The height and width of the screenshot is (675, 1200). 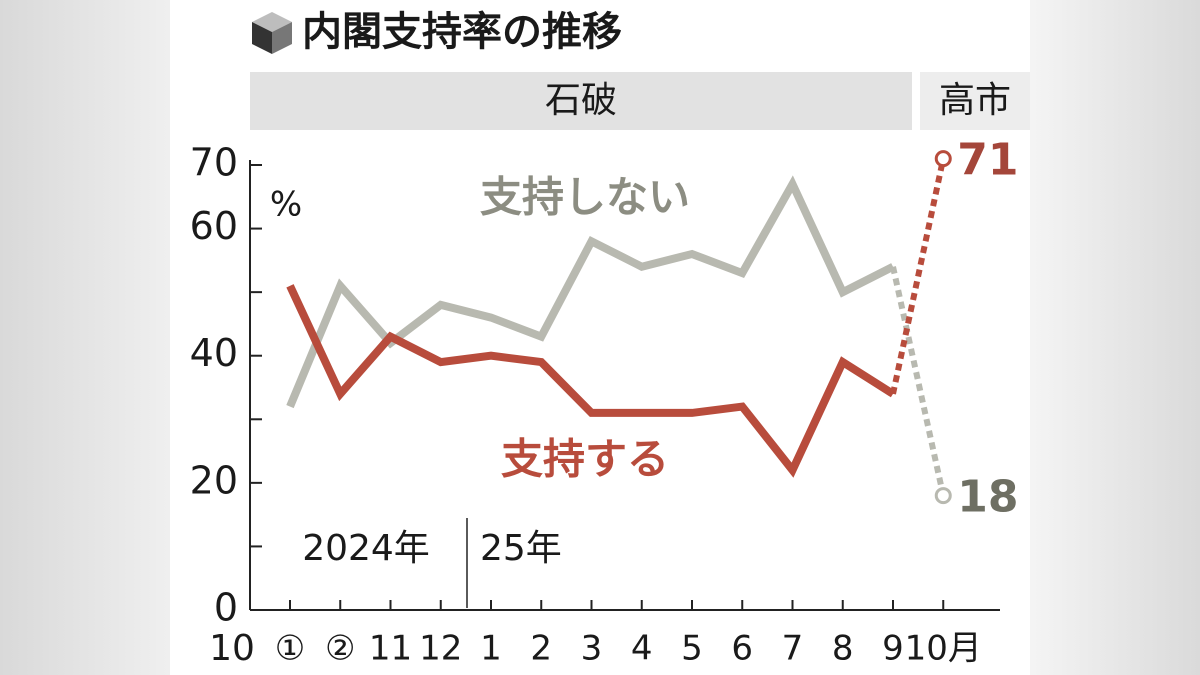 What do you see at coordinates (692, 649) in the screenshot?
I see `x-tick-label: 5` at bounding box center [692, 649].